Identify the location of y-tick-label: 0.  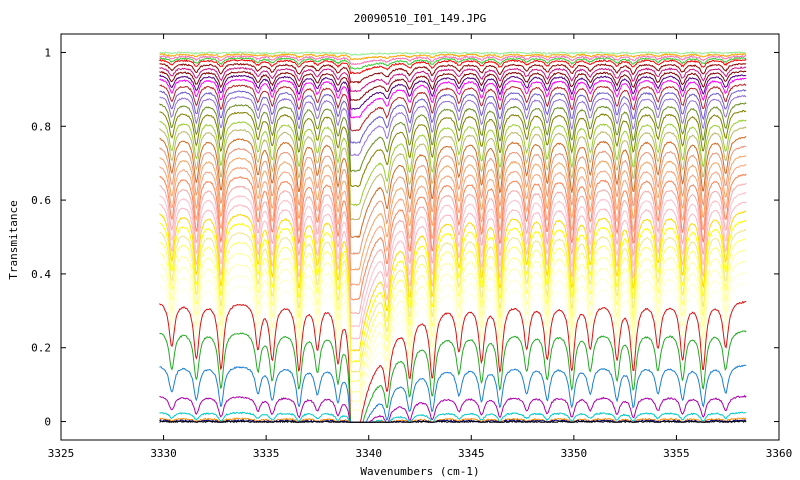
(47, 422).